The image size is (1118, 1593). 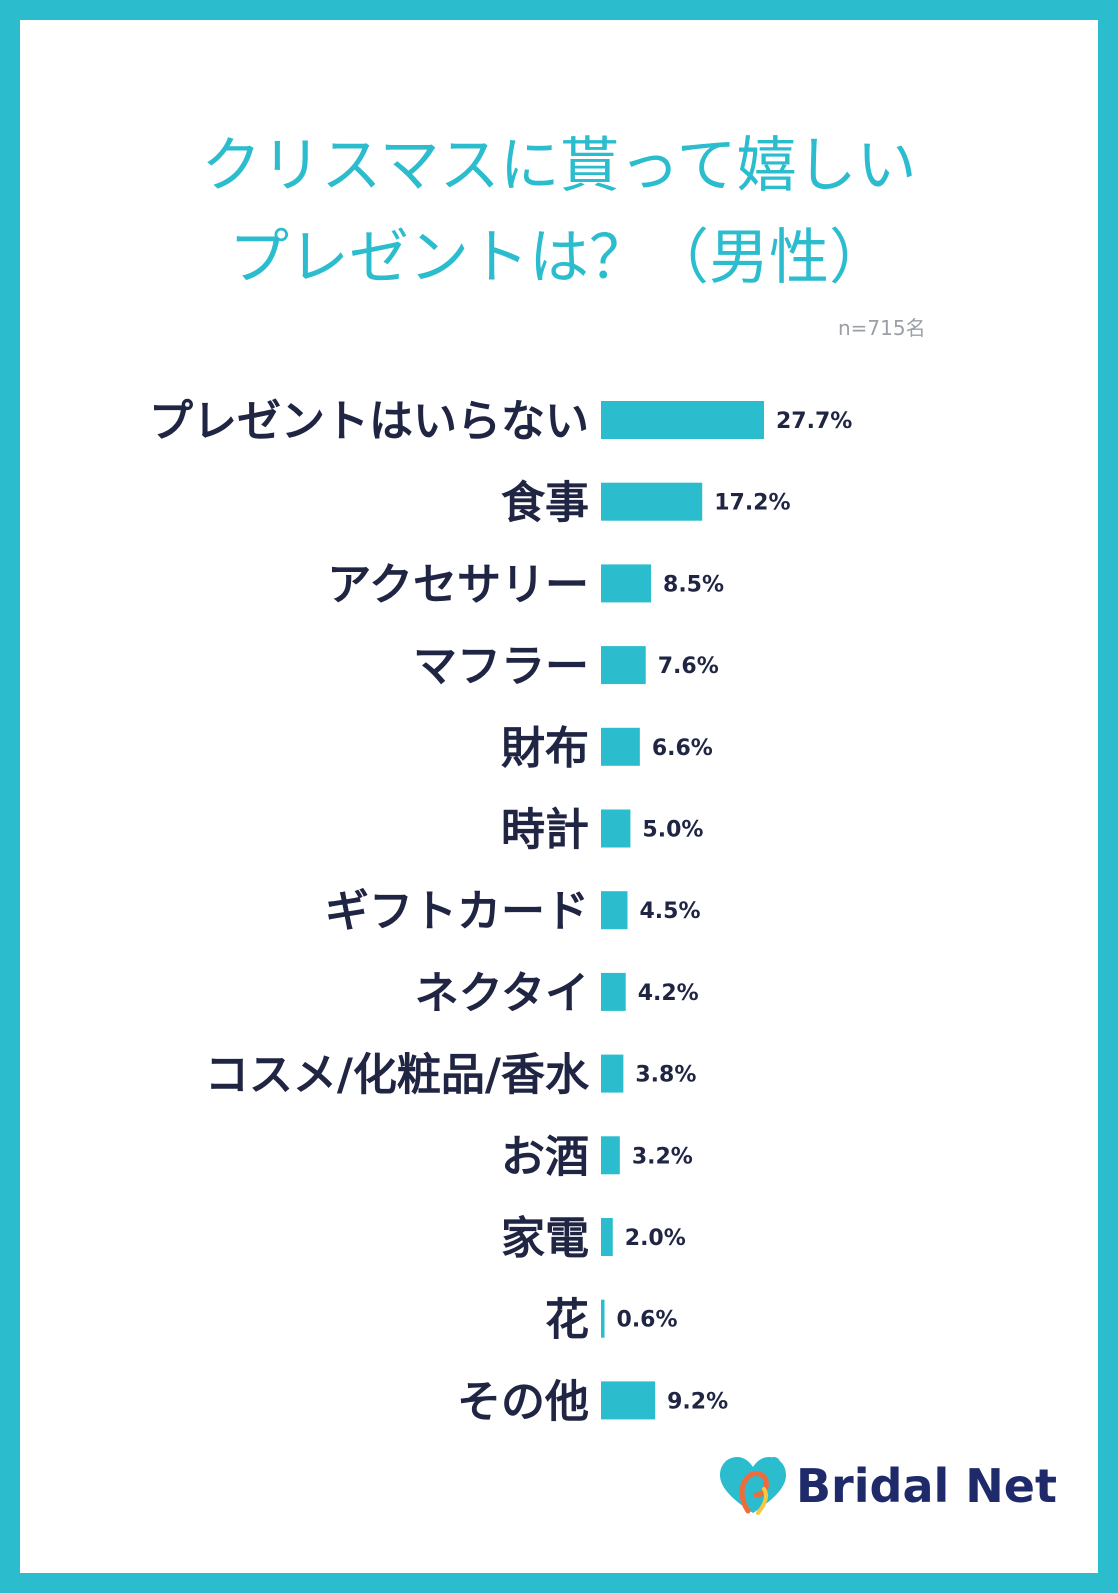 What do you see at coordinates (457, 911) in the screenshot?
I see `category-label: ギフトカード` at bounding box center [457, 911].